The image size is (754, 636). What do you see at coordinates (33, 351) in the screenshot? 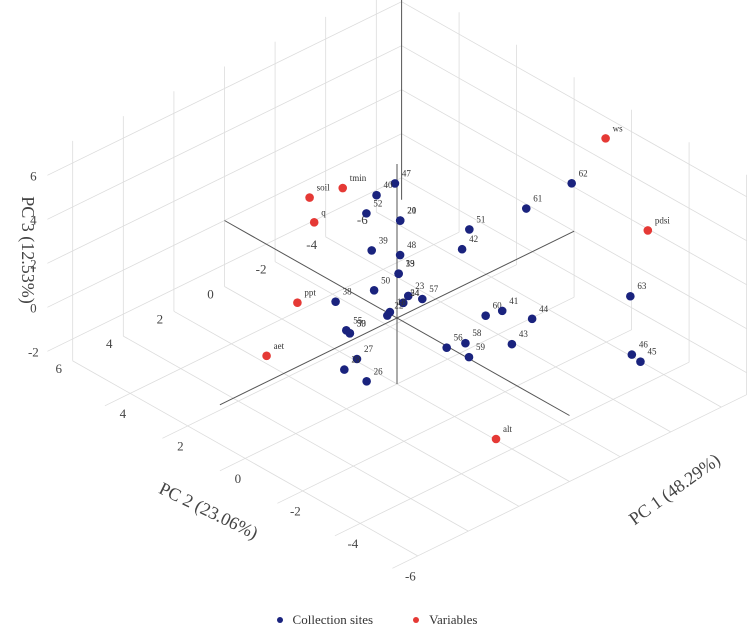
I see `pc3-tick-label: -2` at bounding box center [33, 351].